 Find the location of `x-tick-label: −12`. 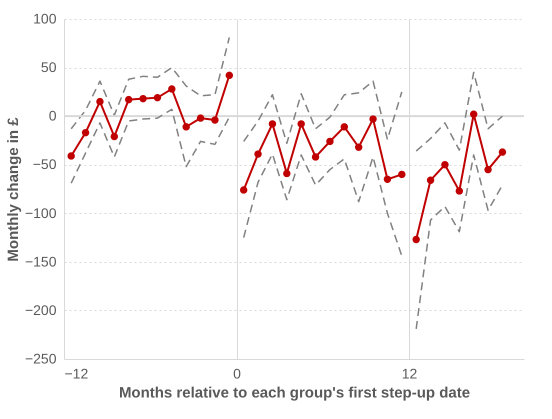

x-tick-label: −12 is located at coordinates (76, 374).